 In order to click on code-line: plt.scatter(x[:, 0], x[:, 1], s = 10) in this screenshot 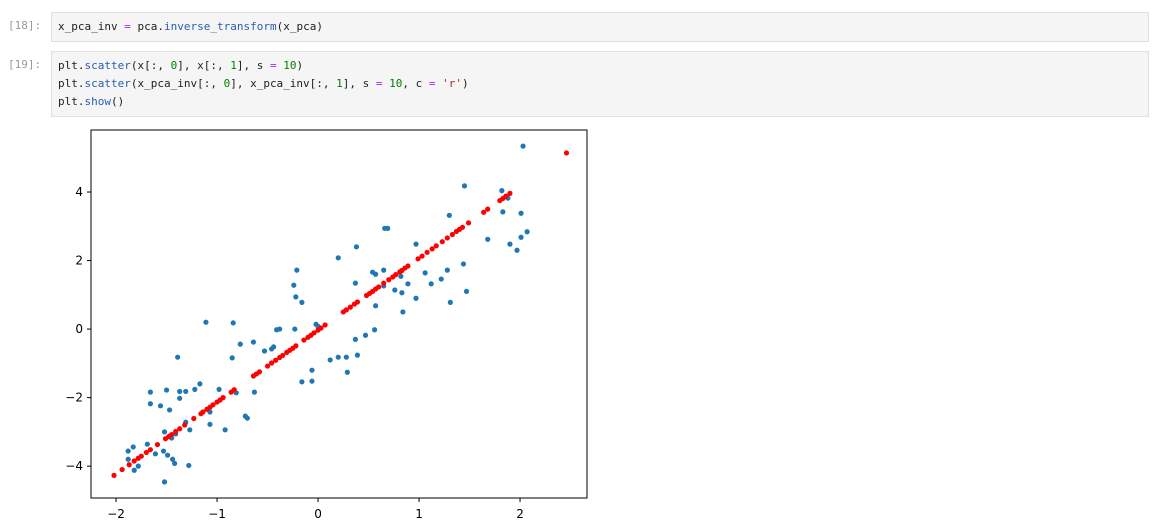, I will do `click(181, 65)`.